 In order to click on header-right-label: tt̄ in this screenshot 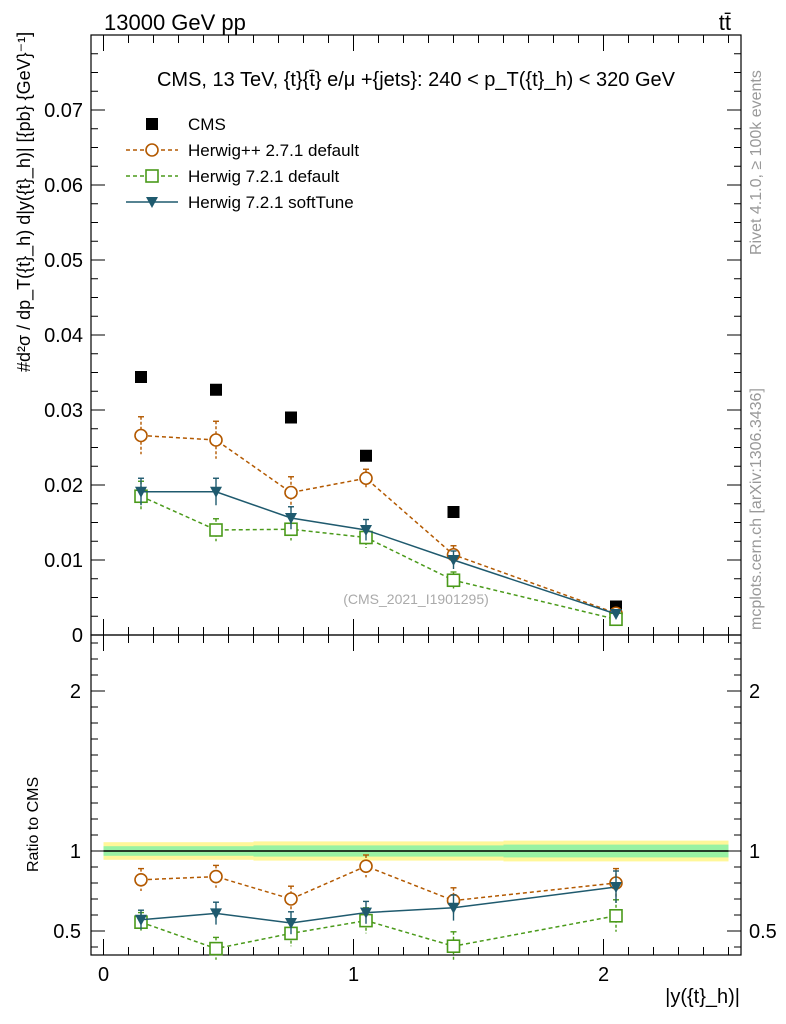, I will do `click(725, 22)`.